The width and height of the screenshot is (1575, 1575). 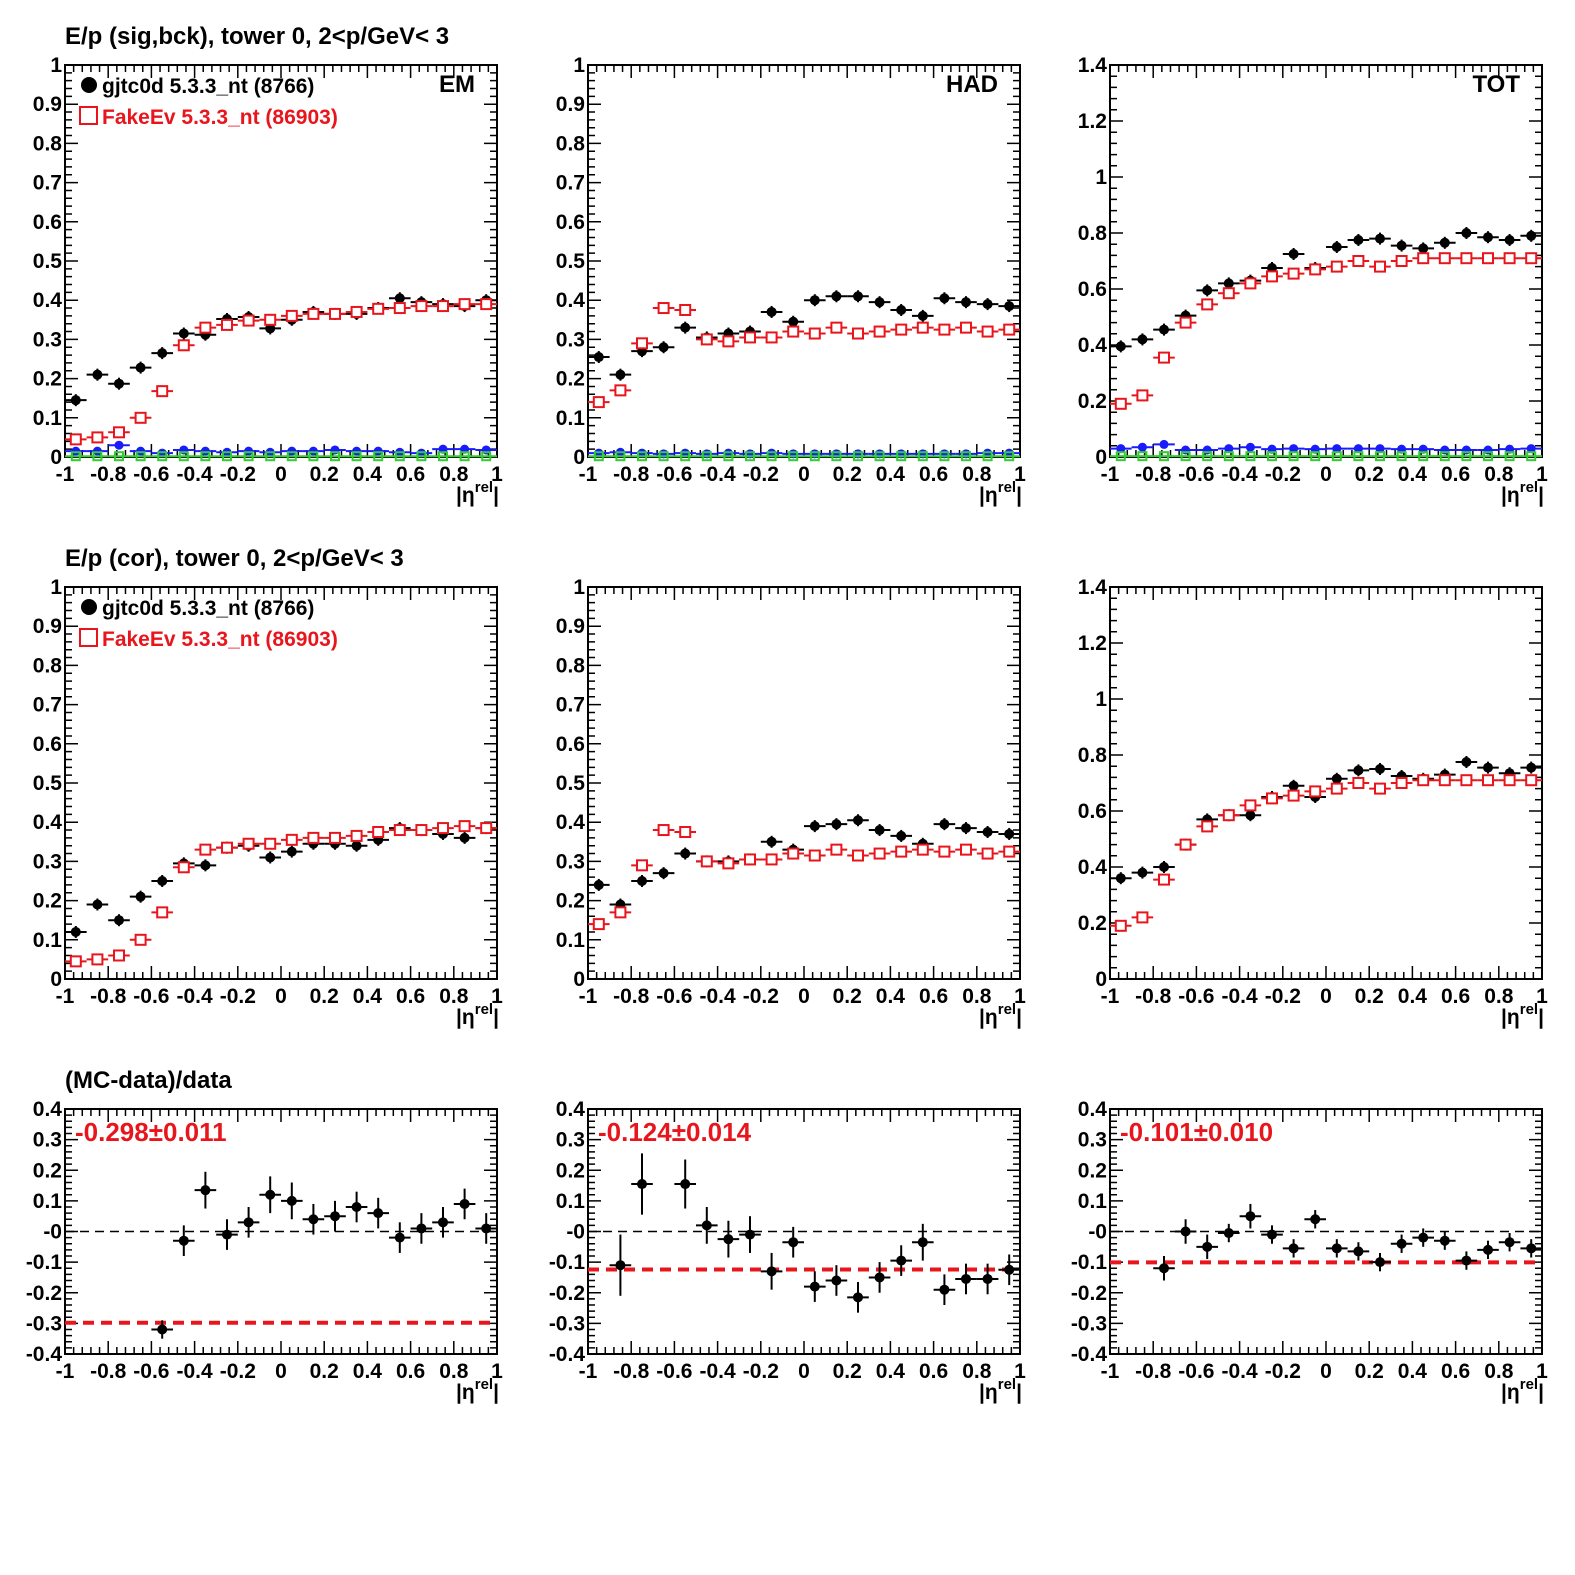 What do you see at coordinates (579, 587) in the screenshot?
I see `y-tick-label: 1` at bounding box center [579, 587].